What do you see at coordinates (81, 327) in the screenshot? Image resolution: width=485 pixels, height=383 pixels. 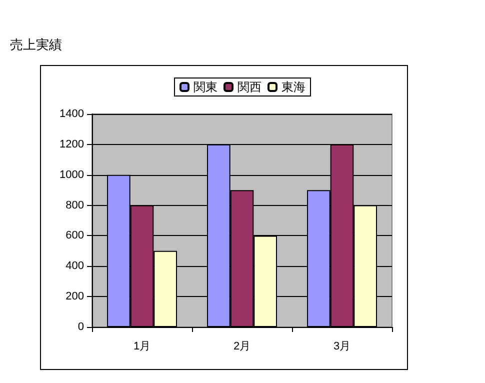 I see `y-tick-label: 0` at bounding box center [81, 327].